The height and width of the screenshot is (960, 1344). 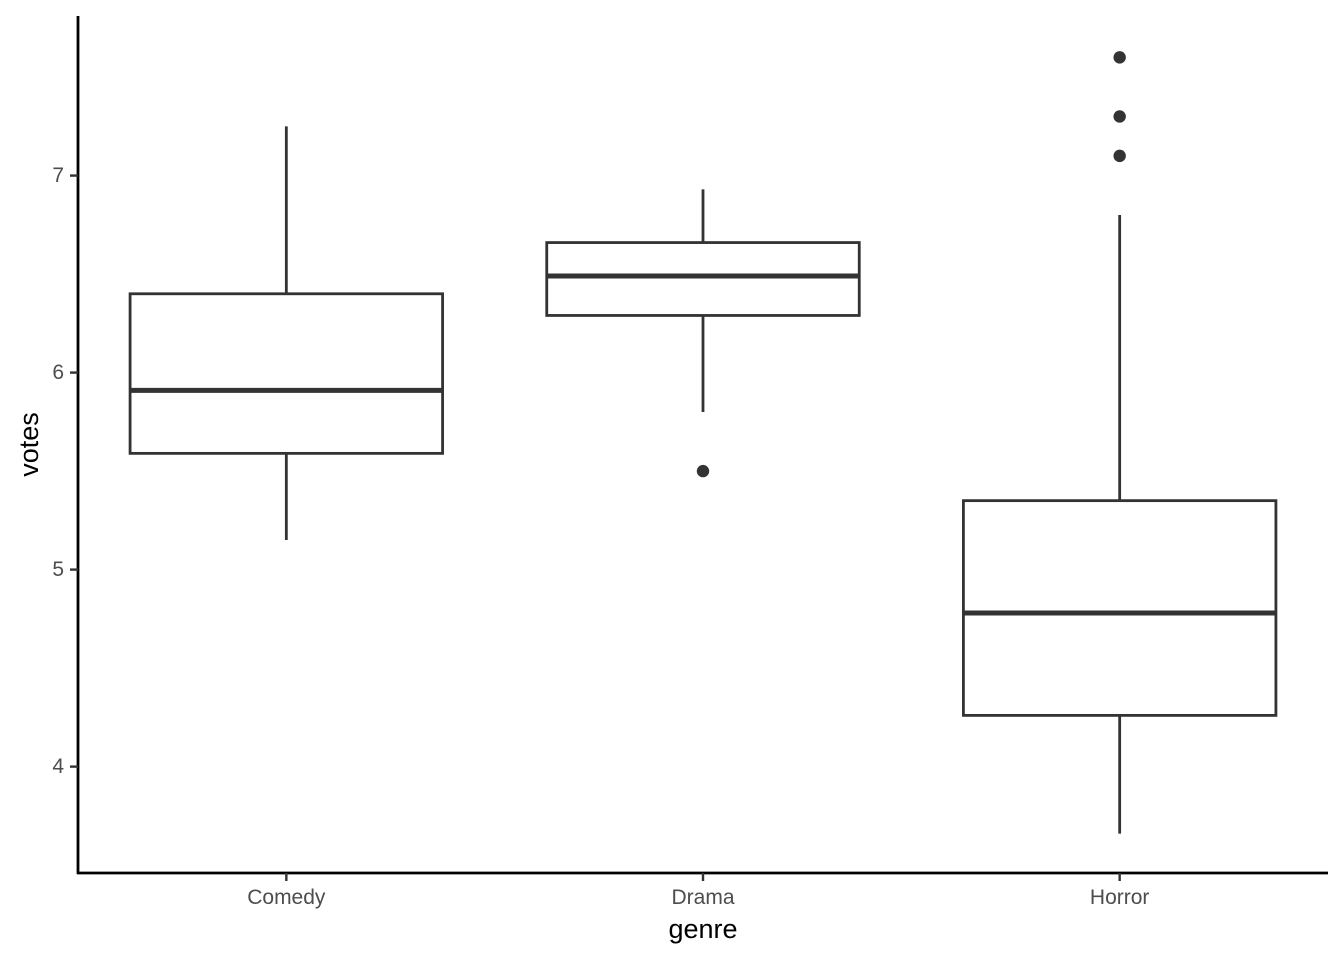 What do you see at coordinates (65, 471) in the screenshot?
I see `y-ticks: 4 5 6 7` at bounding box center [65, 471].